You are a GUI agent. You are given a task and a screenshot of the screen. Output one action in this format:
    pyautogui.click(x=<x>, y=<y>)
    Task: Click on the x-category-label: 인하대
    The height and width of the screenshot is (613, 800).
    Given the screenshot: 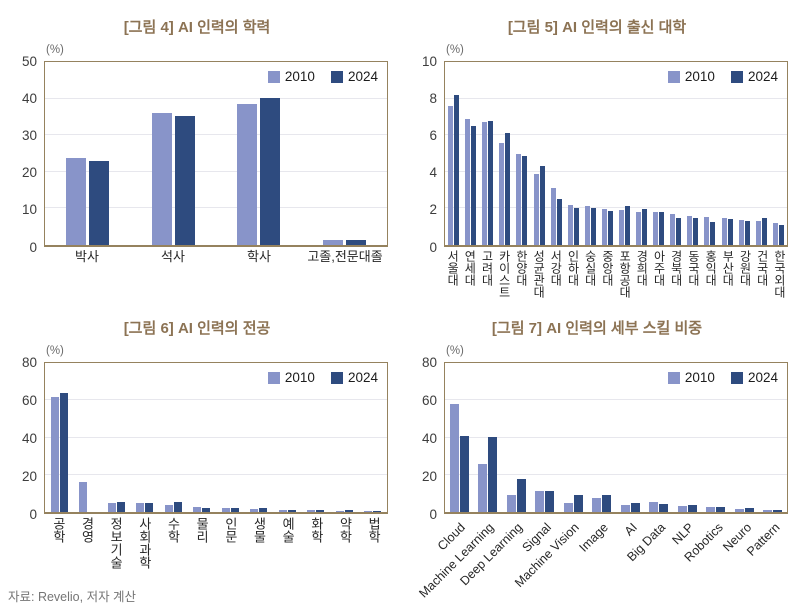 What is the action you would take?
    pyautogui.click(x=573, y=268)
    